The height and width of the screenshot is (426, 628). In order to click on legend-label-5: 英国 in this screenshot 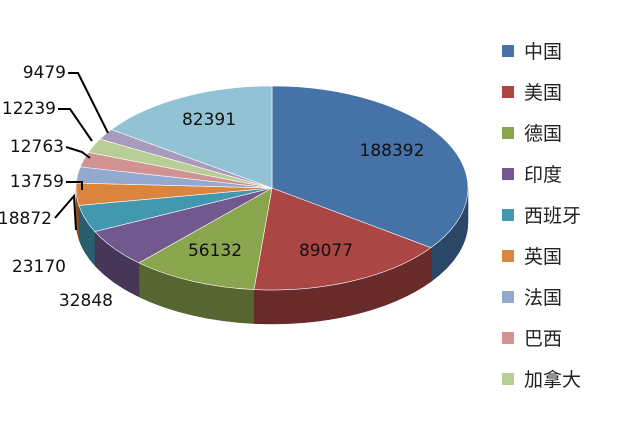, I will do `click(543, 257)`.